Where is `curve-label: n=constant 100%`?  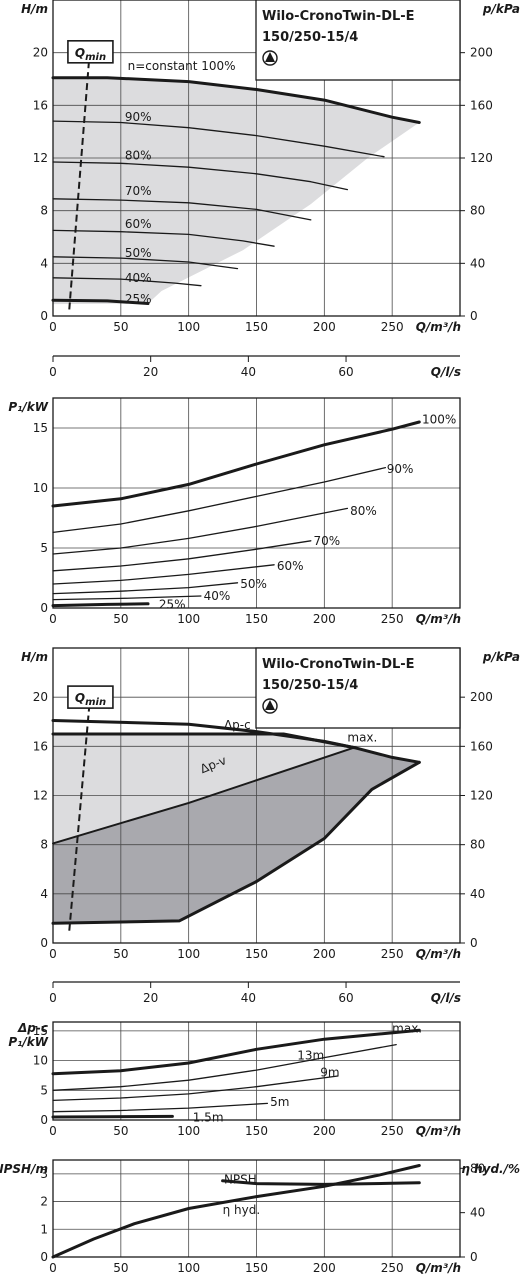
curve-label: n=constant 100% is located at coordinates (182, 66).